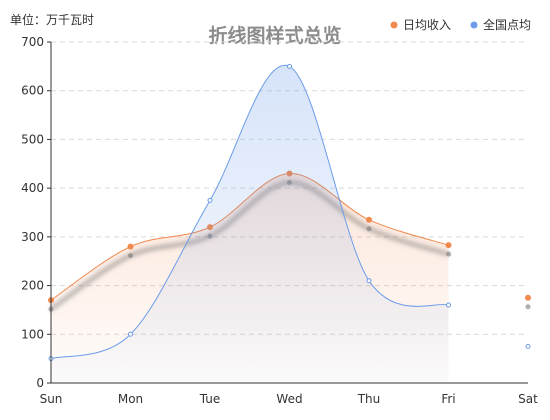 The width and height of the screenshot is (550, 420). Describe the element at coordinates (32, 91) in the screenshot. I see `y-tick-label: 600` at that location.